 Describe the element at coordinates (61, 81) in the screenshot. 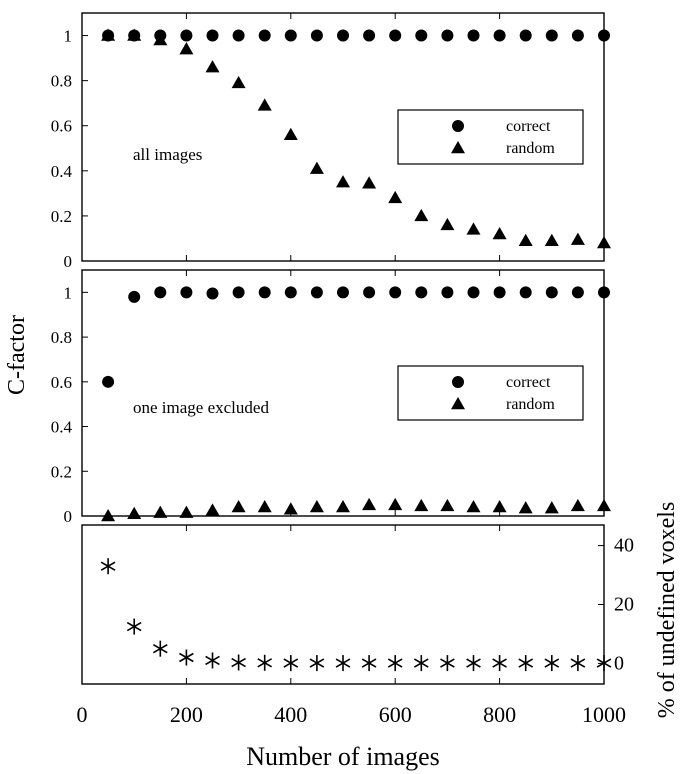

I see `y-tick-label: 0.8` at that location.